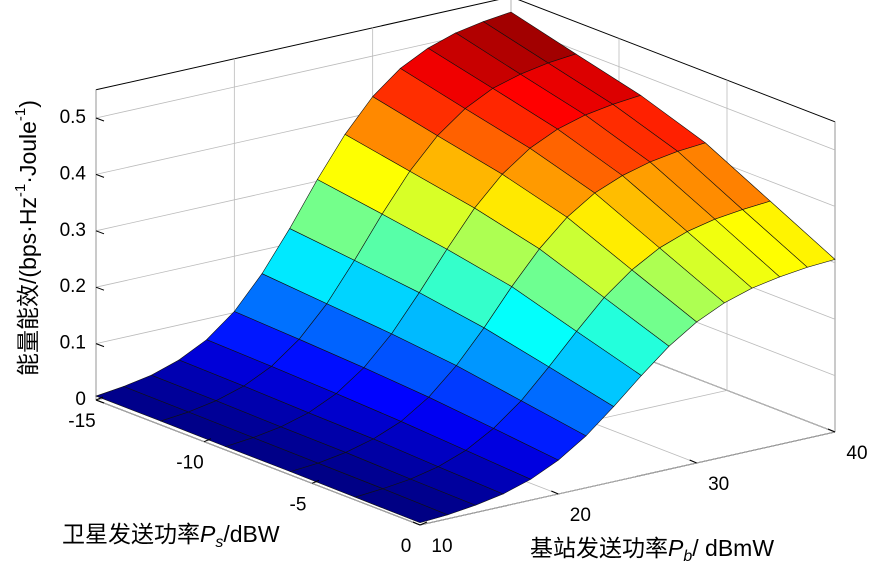 The width and height of the screenshot is (888, 578). I want to click on surface-face, so click(401, 506).